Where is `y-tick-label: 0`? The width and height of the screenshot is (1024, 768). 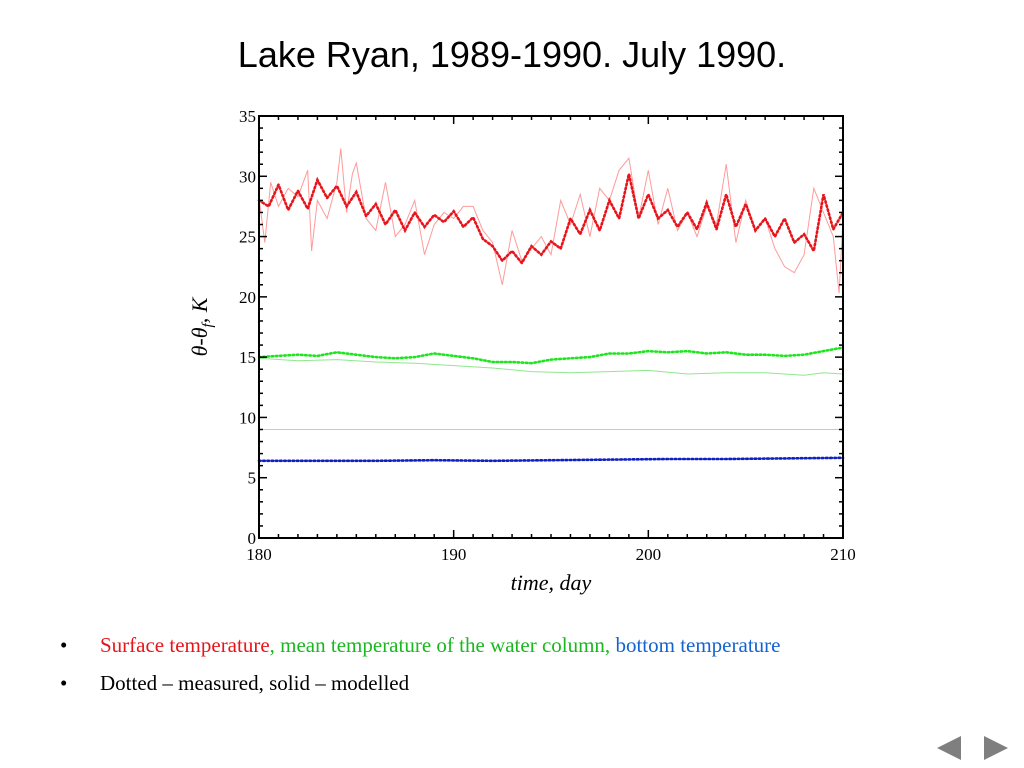
y-tick-label: 0 is located at coordinates (252, 538).